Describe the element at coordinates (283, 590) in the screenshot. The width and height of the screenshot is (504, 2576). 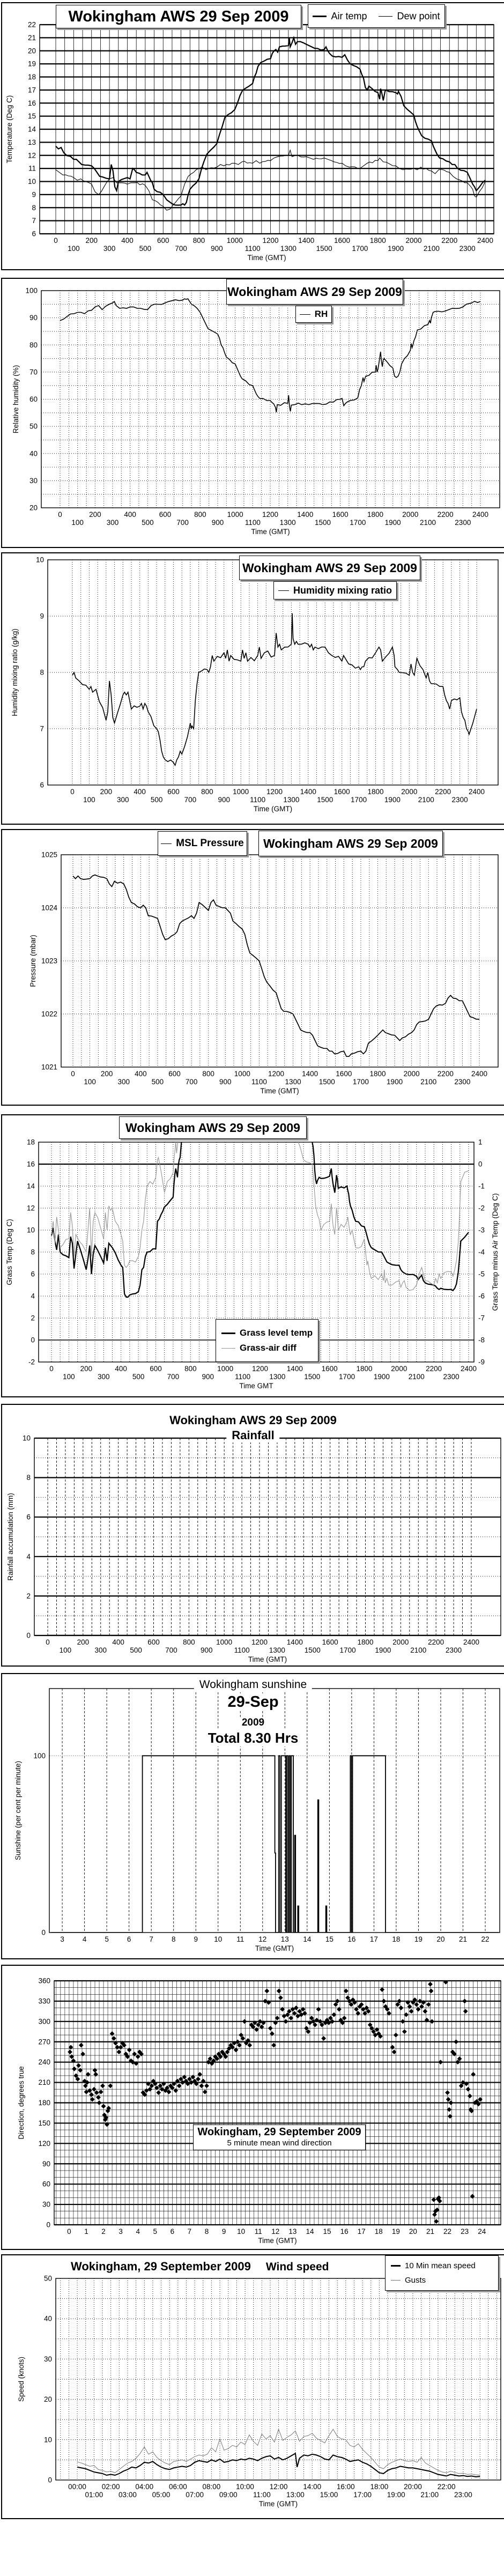
I see `mixing-ratio-line-swatch-icon` at that location.